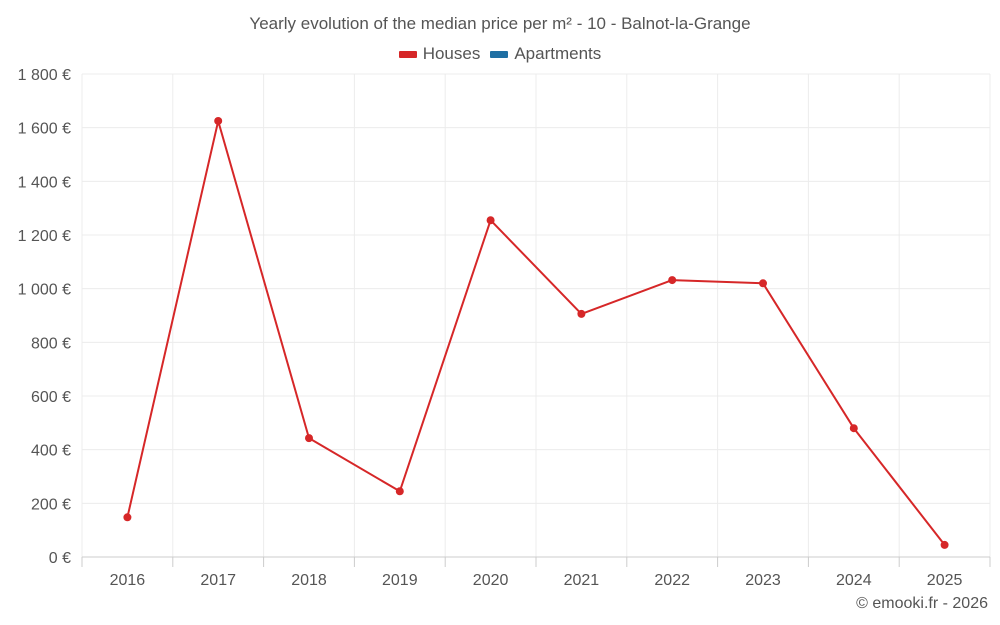  Describe the element at coordinates (922, 603) in the screenshot. I see `credit: © emooki.fr - 2026` at that location.